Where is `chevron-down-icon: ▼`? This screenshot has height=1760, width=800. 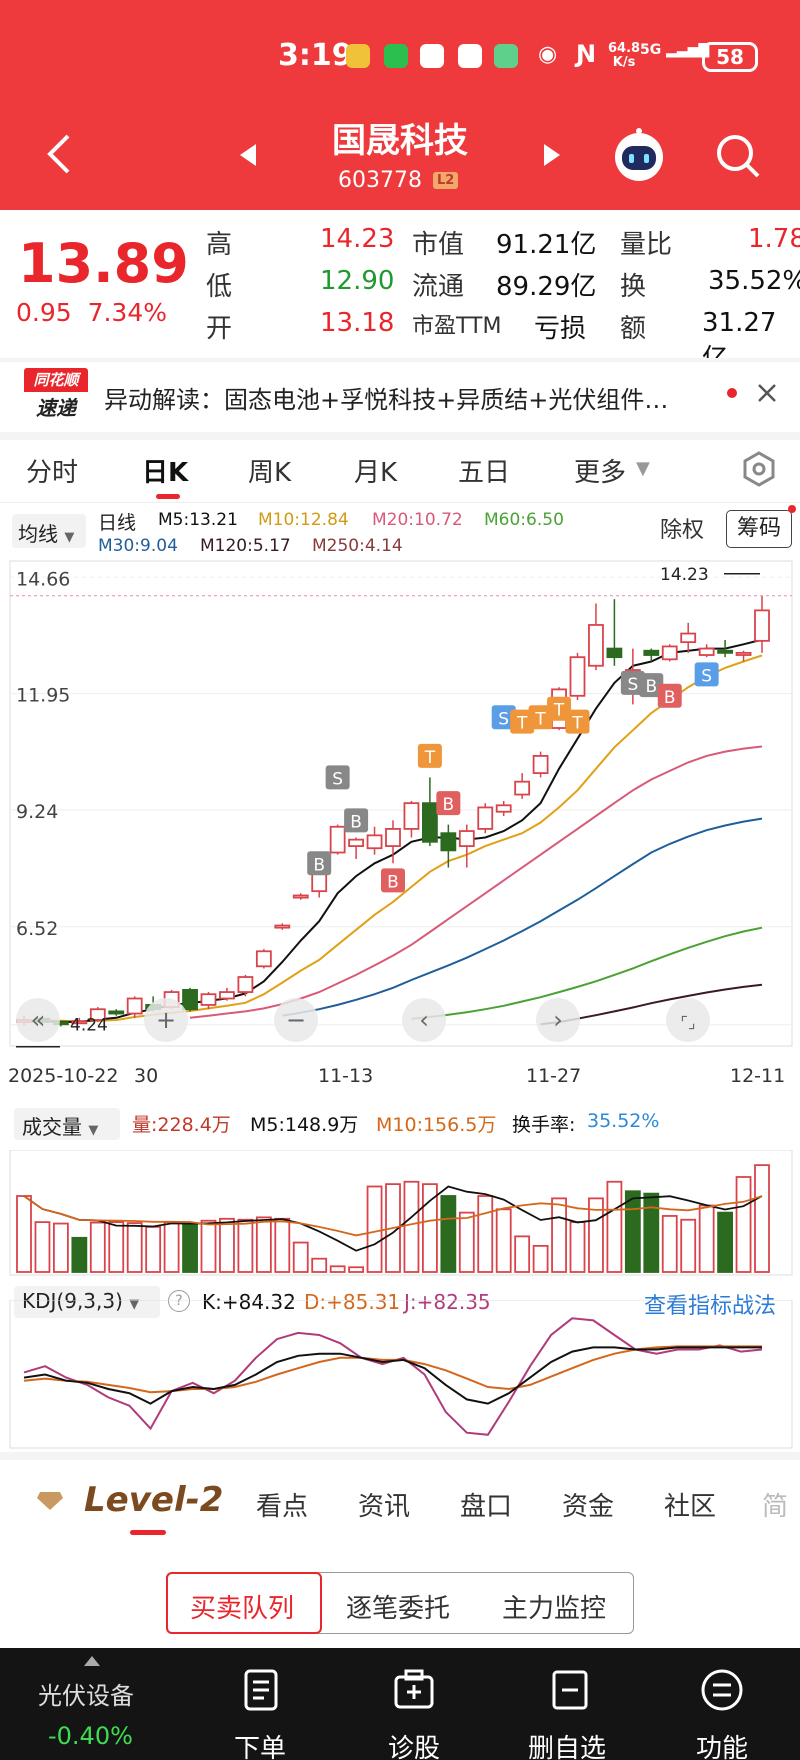 chevron-down-icon: ▼ is located at coordinates (134, 1304).